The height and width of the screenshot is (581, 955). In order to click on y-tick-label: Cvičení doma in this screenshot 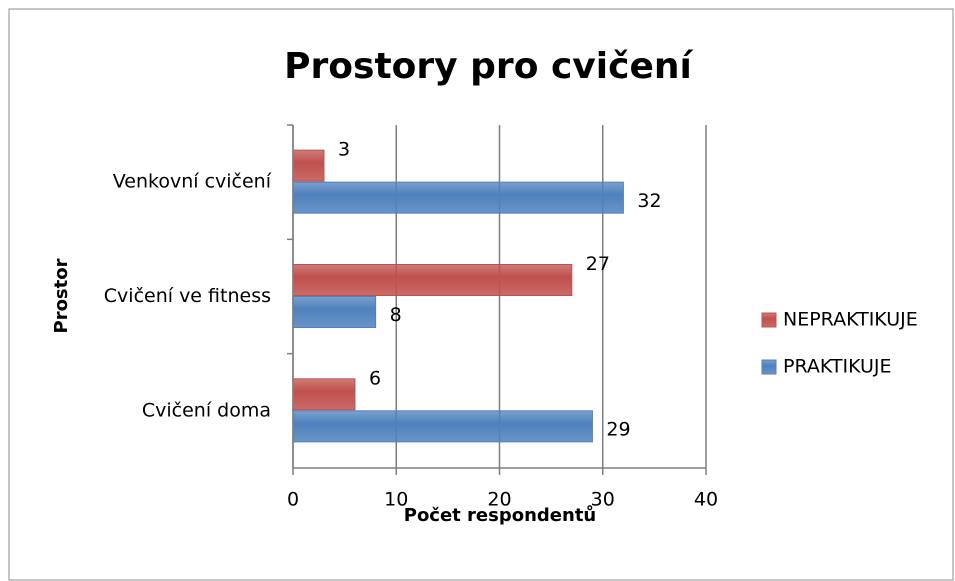, I will do `click(206, 410)`.